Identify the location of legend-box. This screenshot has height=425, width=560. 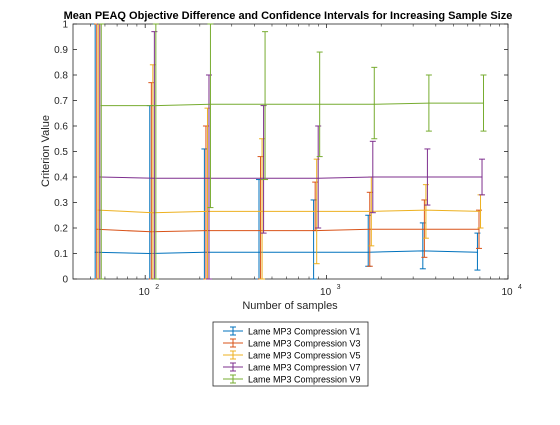
(290, 354).